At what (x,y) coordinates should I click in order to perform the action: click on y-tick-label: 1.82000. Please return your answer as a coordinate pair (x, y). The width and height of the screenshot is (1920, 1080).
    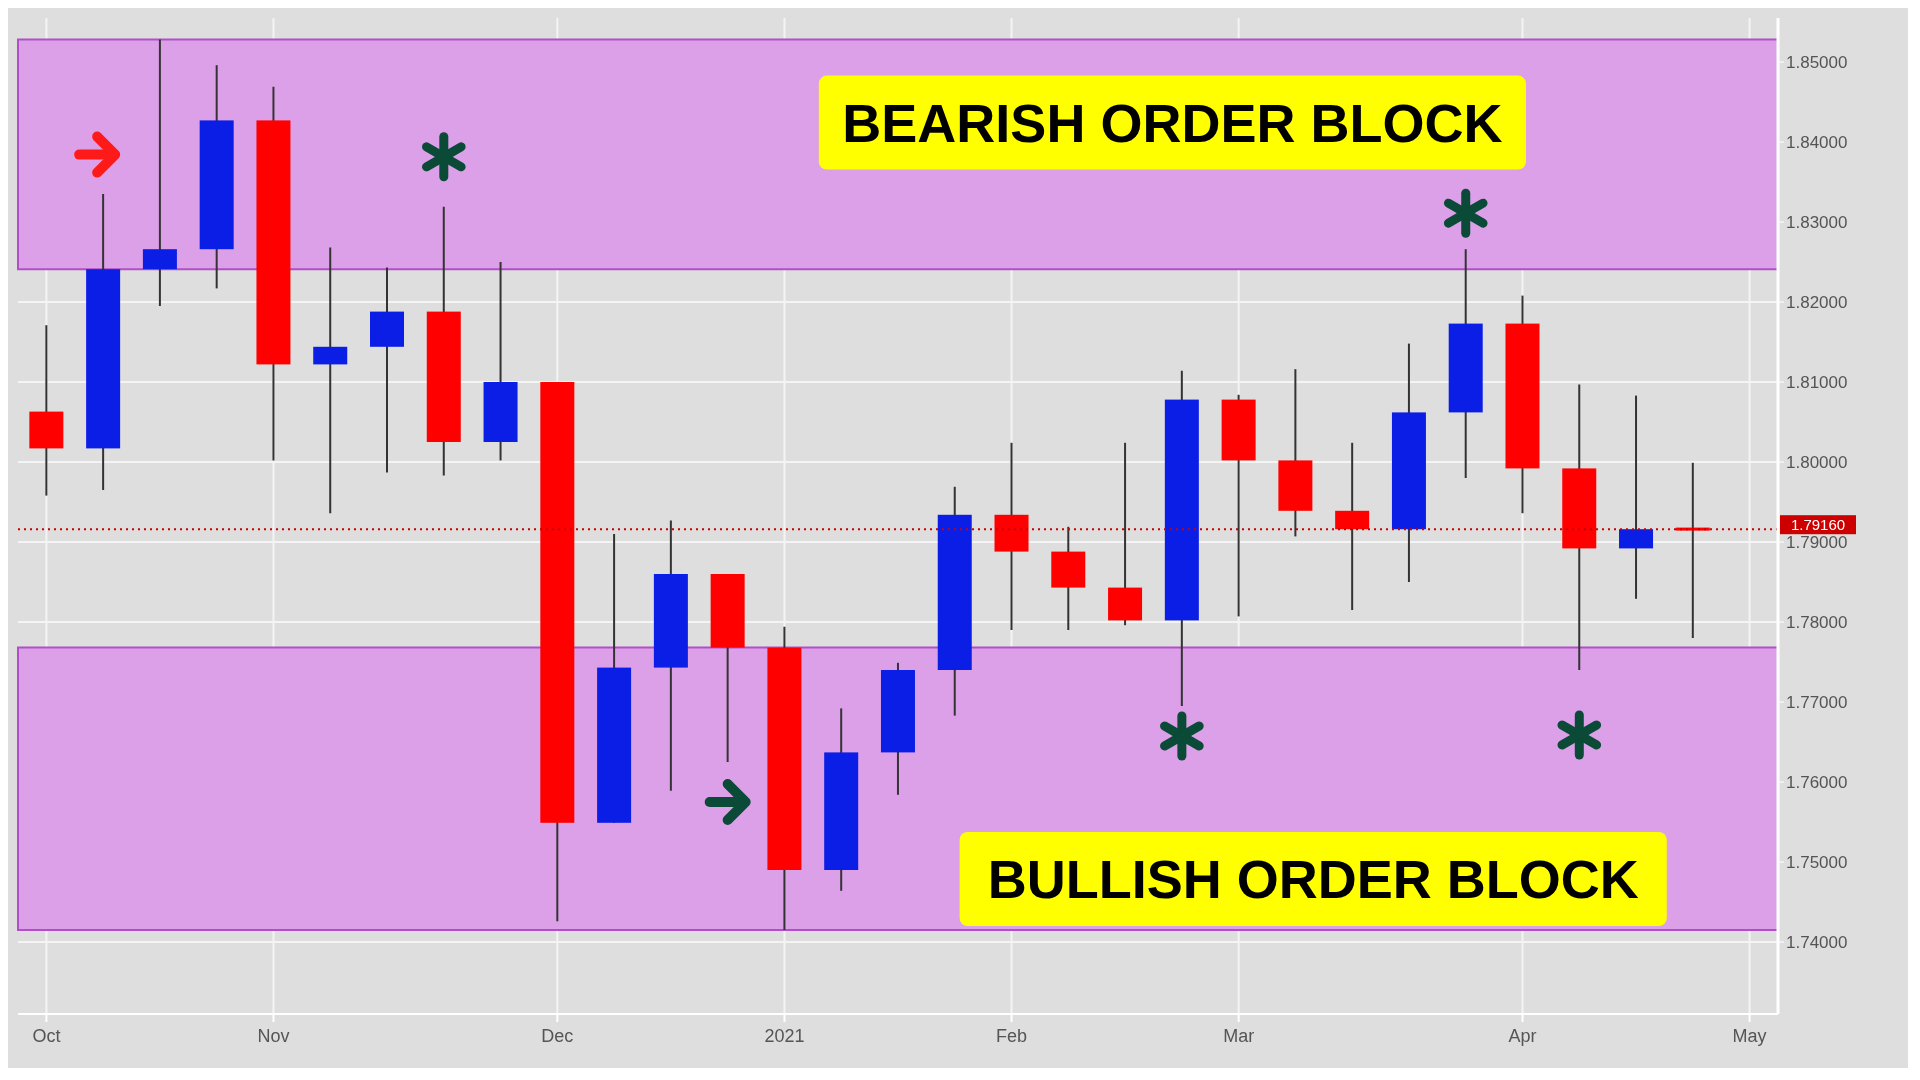
    Looking at the image, I should click on (1817, 303).